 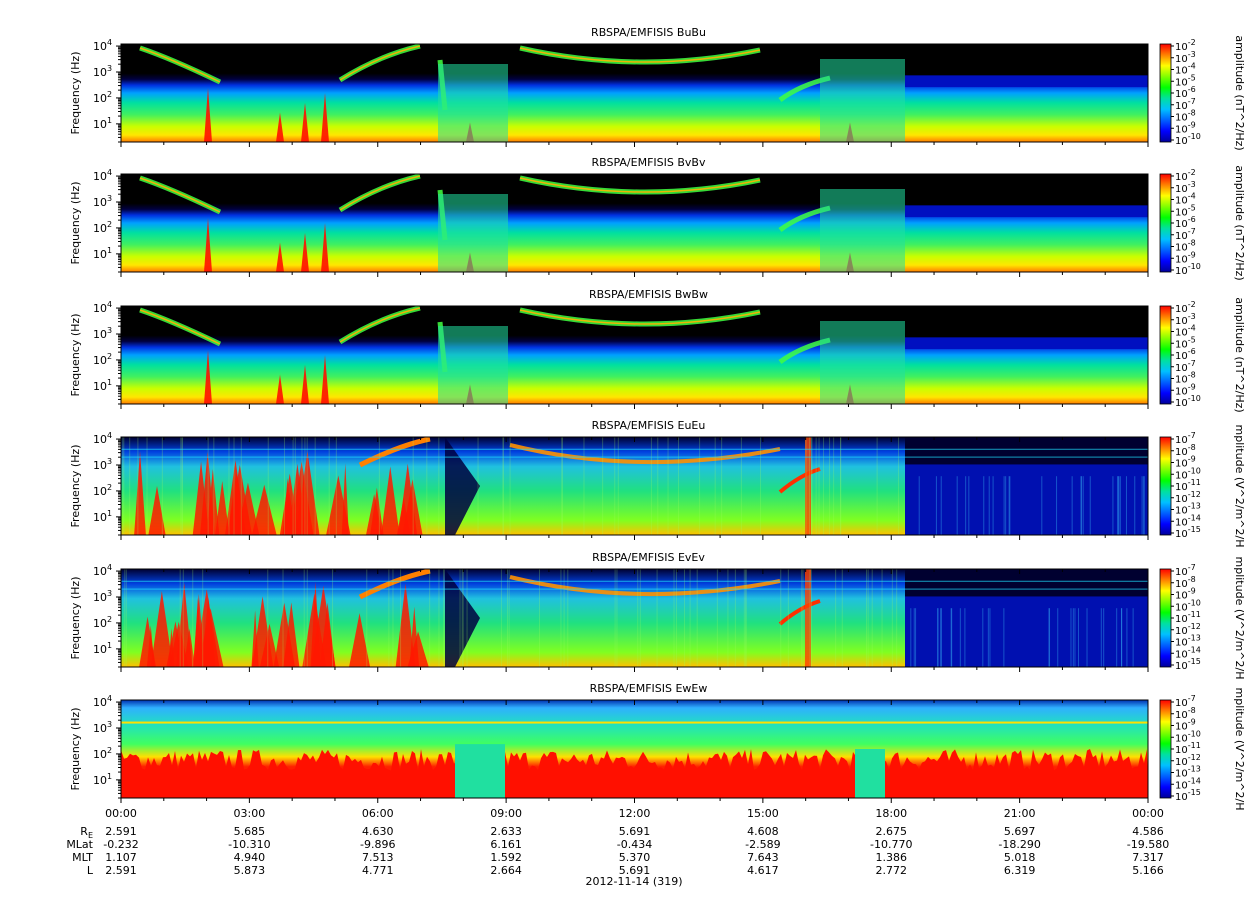 I want to click on ephemeris-value: 2.772, so click(x=892, y=870).